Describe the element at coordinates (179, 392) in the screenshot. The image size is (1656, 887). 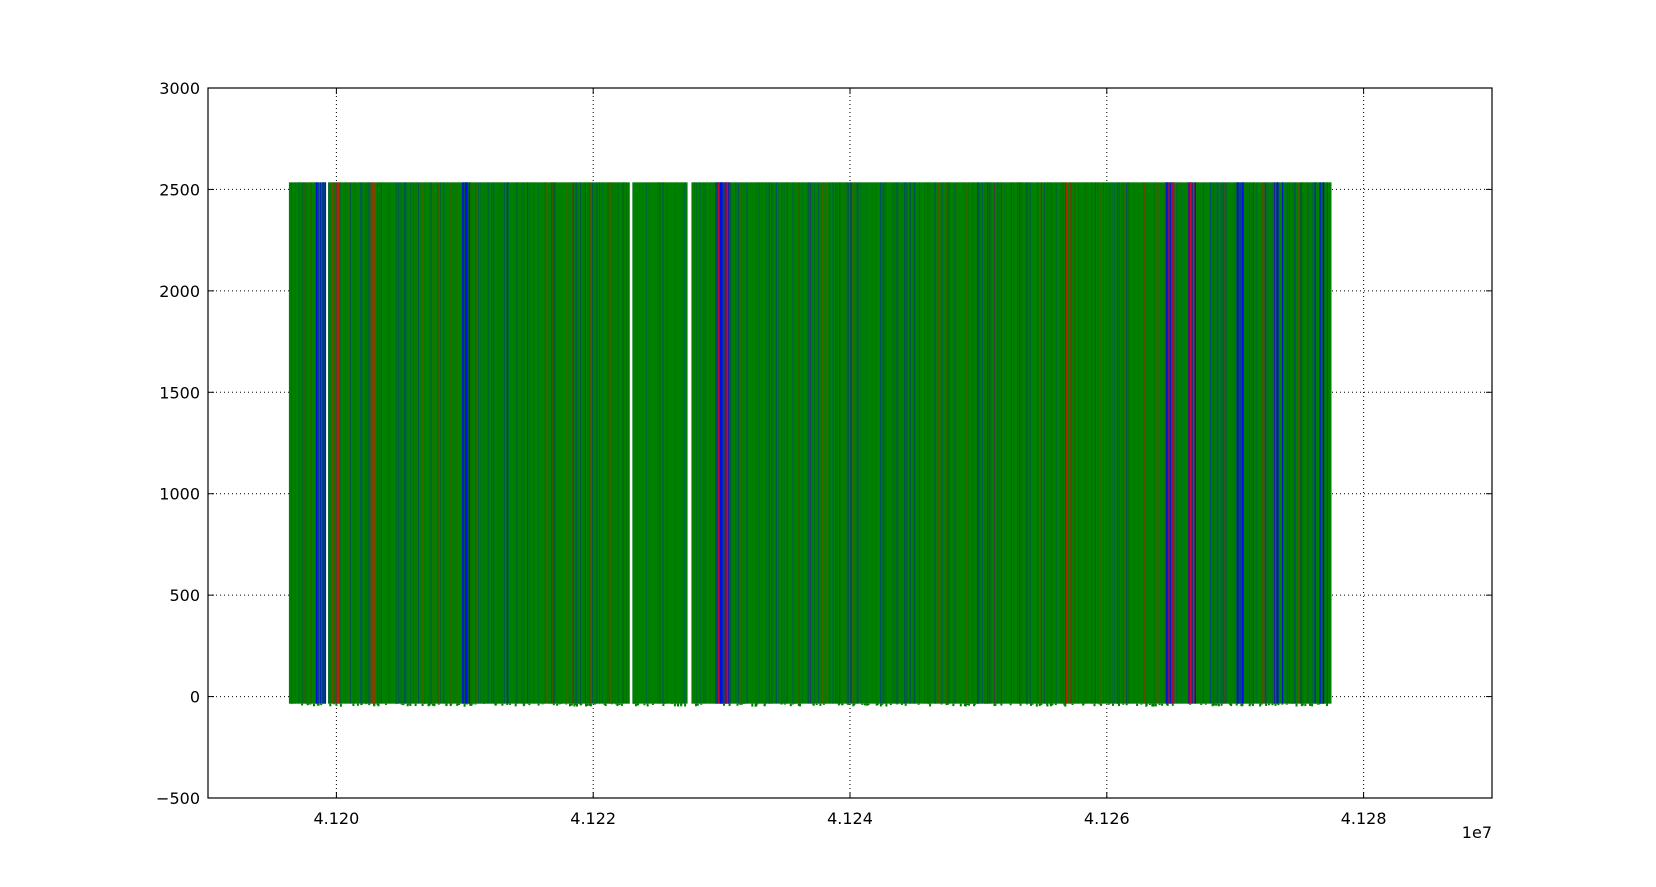
I see `y-tick-label: 1500` at that location.